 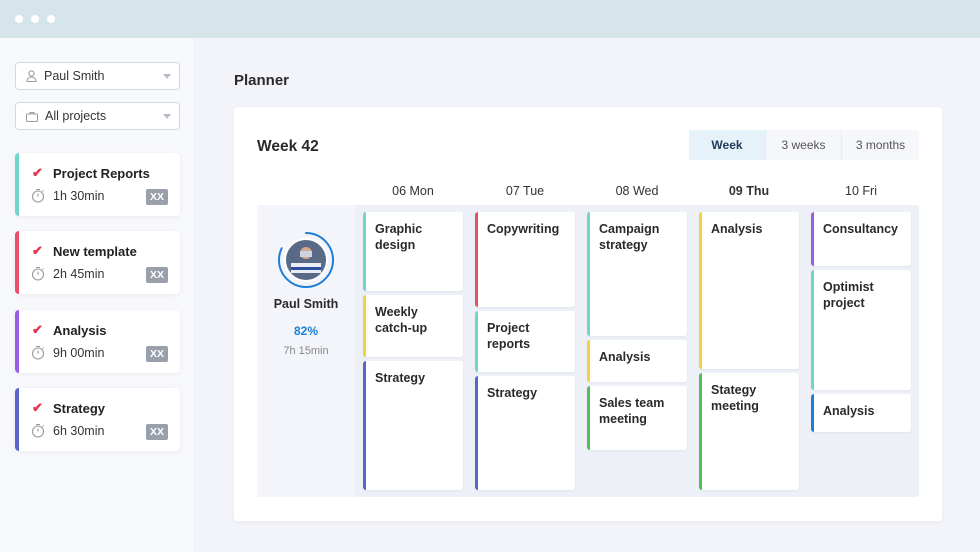 What do you see at coordinates (525, 341) in the screenshot?
I see `task-card-tue: Project reports` at bounding box center [525, 341].